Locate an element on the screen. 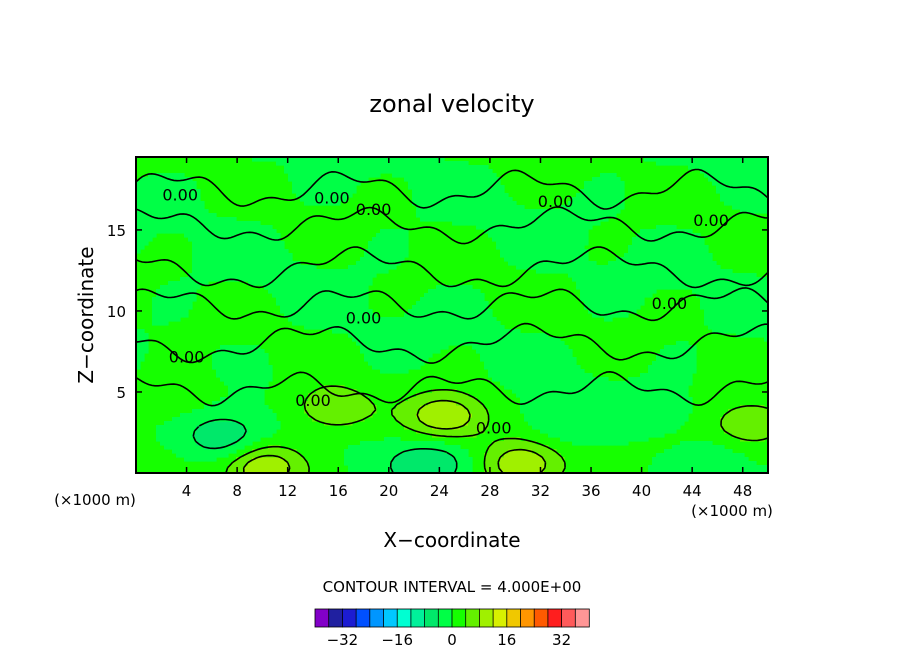 The width and height of the screenshot is (904, 654). chart-title: zonal velocity is located at coordinates (451, 104).